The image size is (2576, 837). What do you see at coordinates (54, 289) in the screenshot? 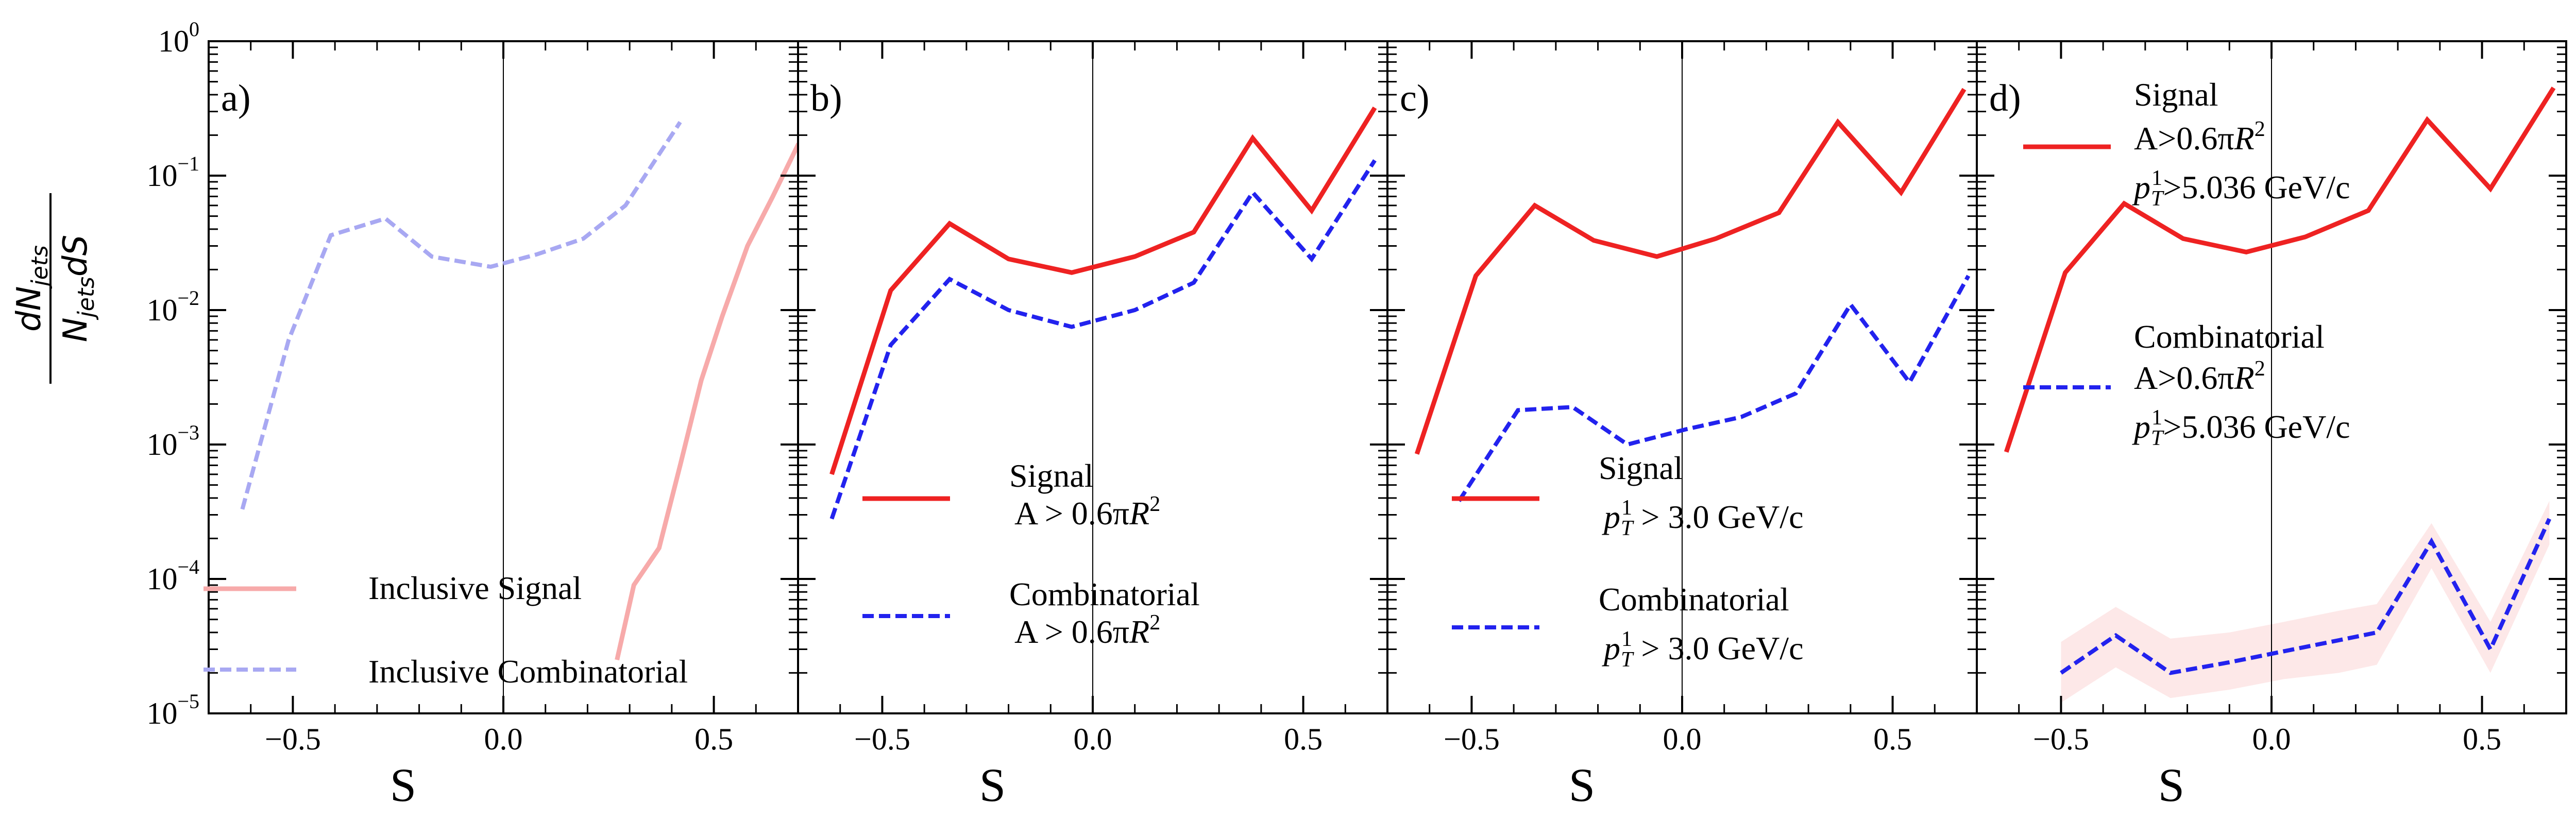
I see `y-axis-label: dNjets NjetsdS` at bounding box center [54, 289].